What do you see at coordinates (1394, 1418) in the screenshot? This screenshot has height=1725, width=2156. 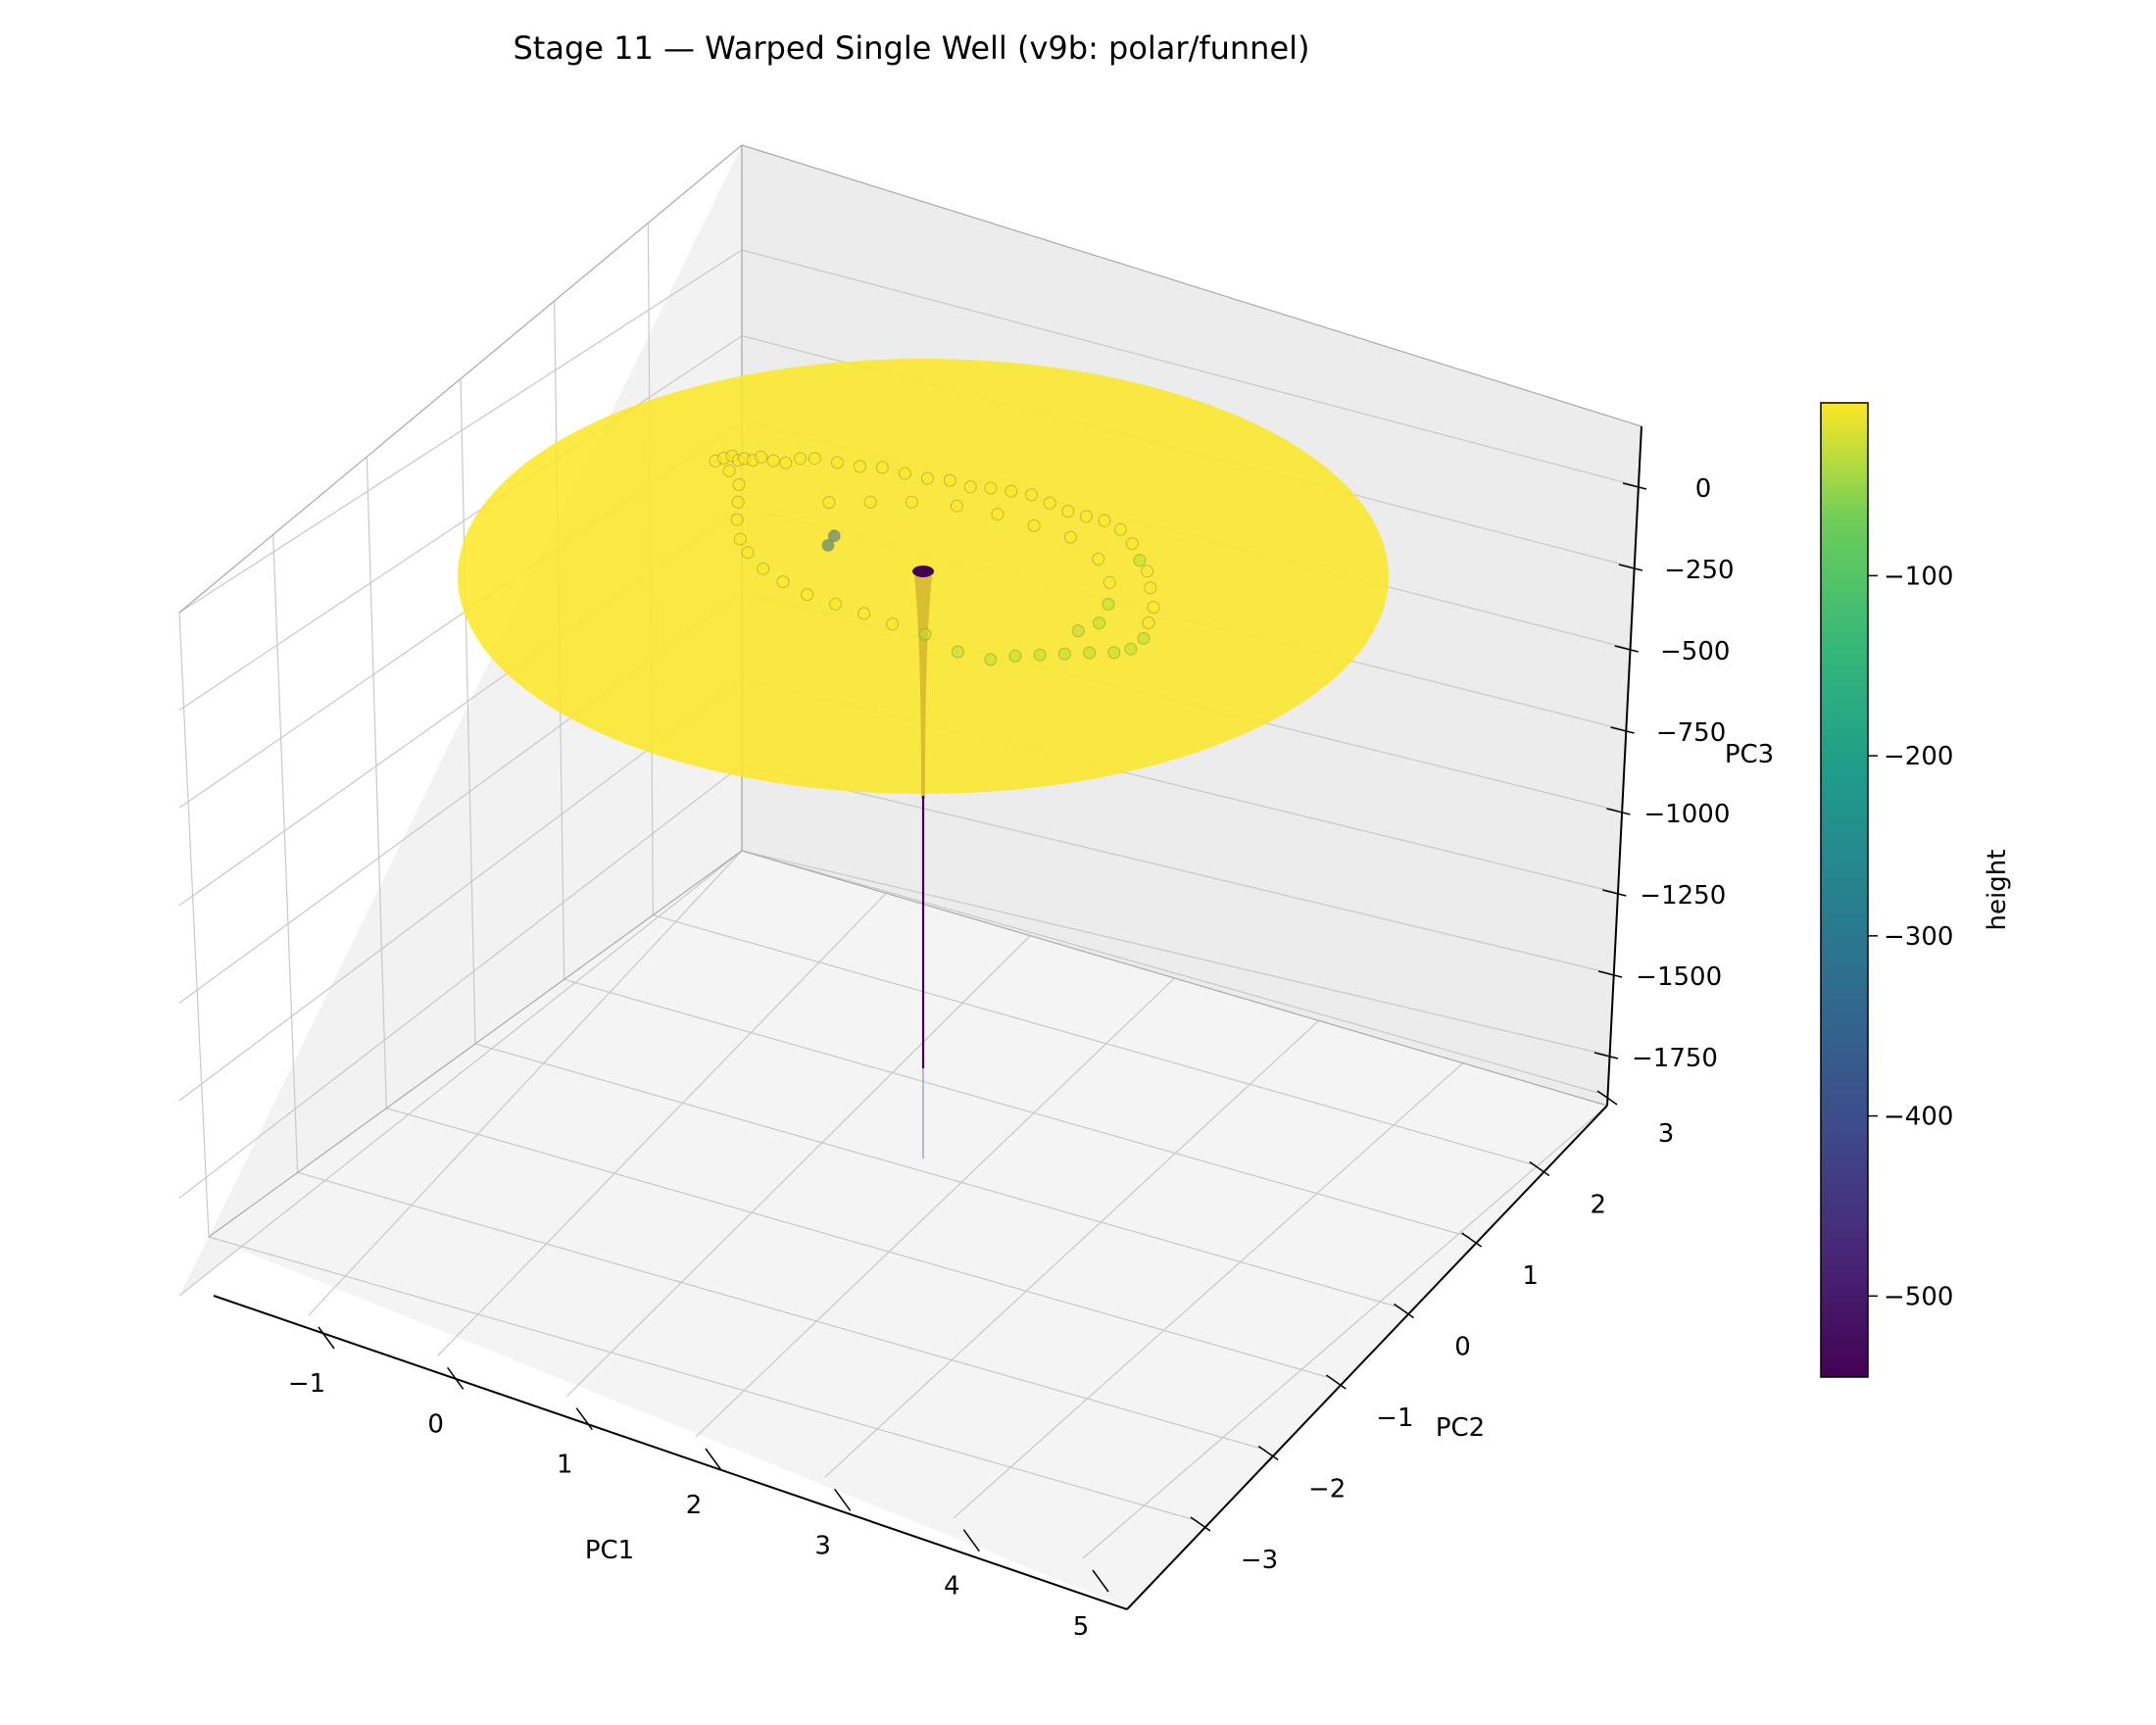 I see `y-tick-label: −1` at bounding box center [1394, 1418].